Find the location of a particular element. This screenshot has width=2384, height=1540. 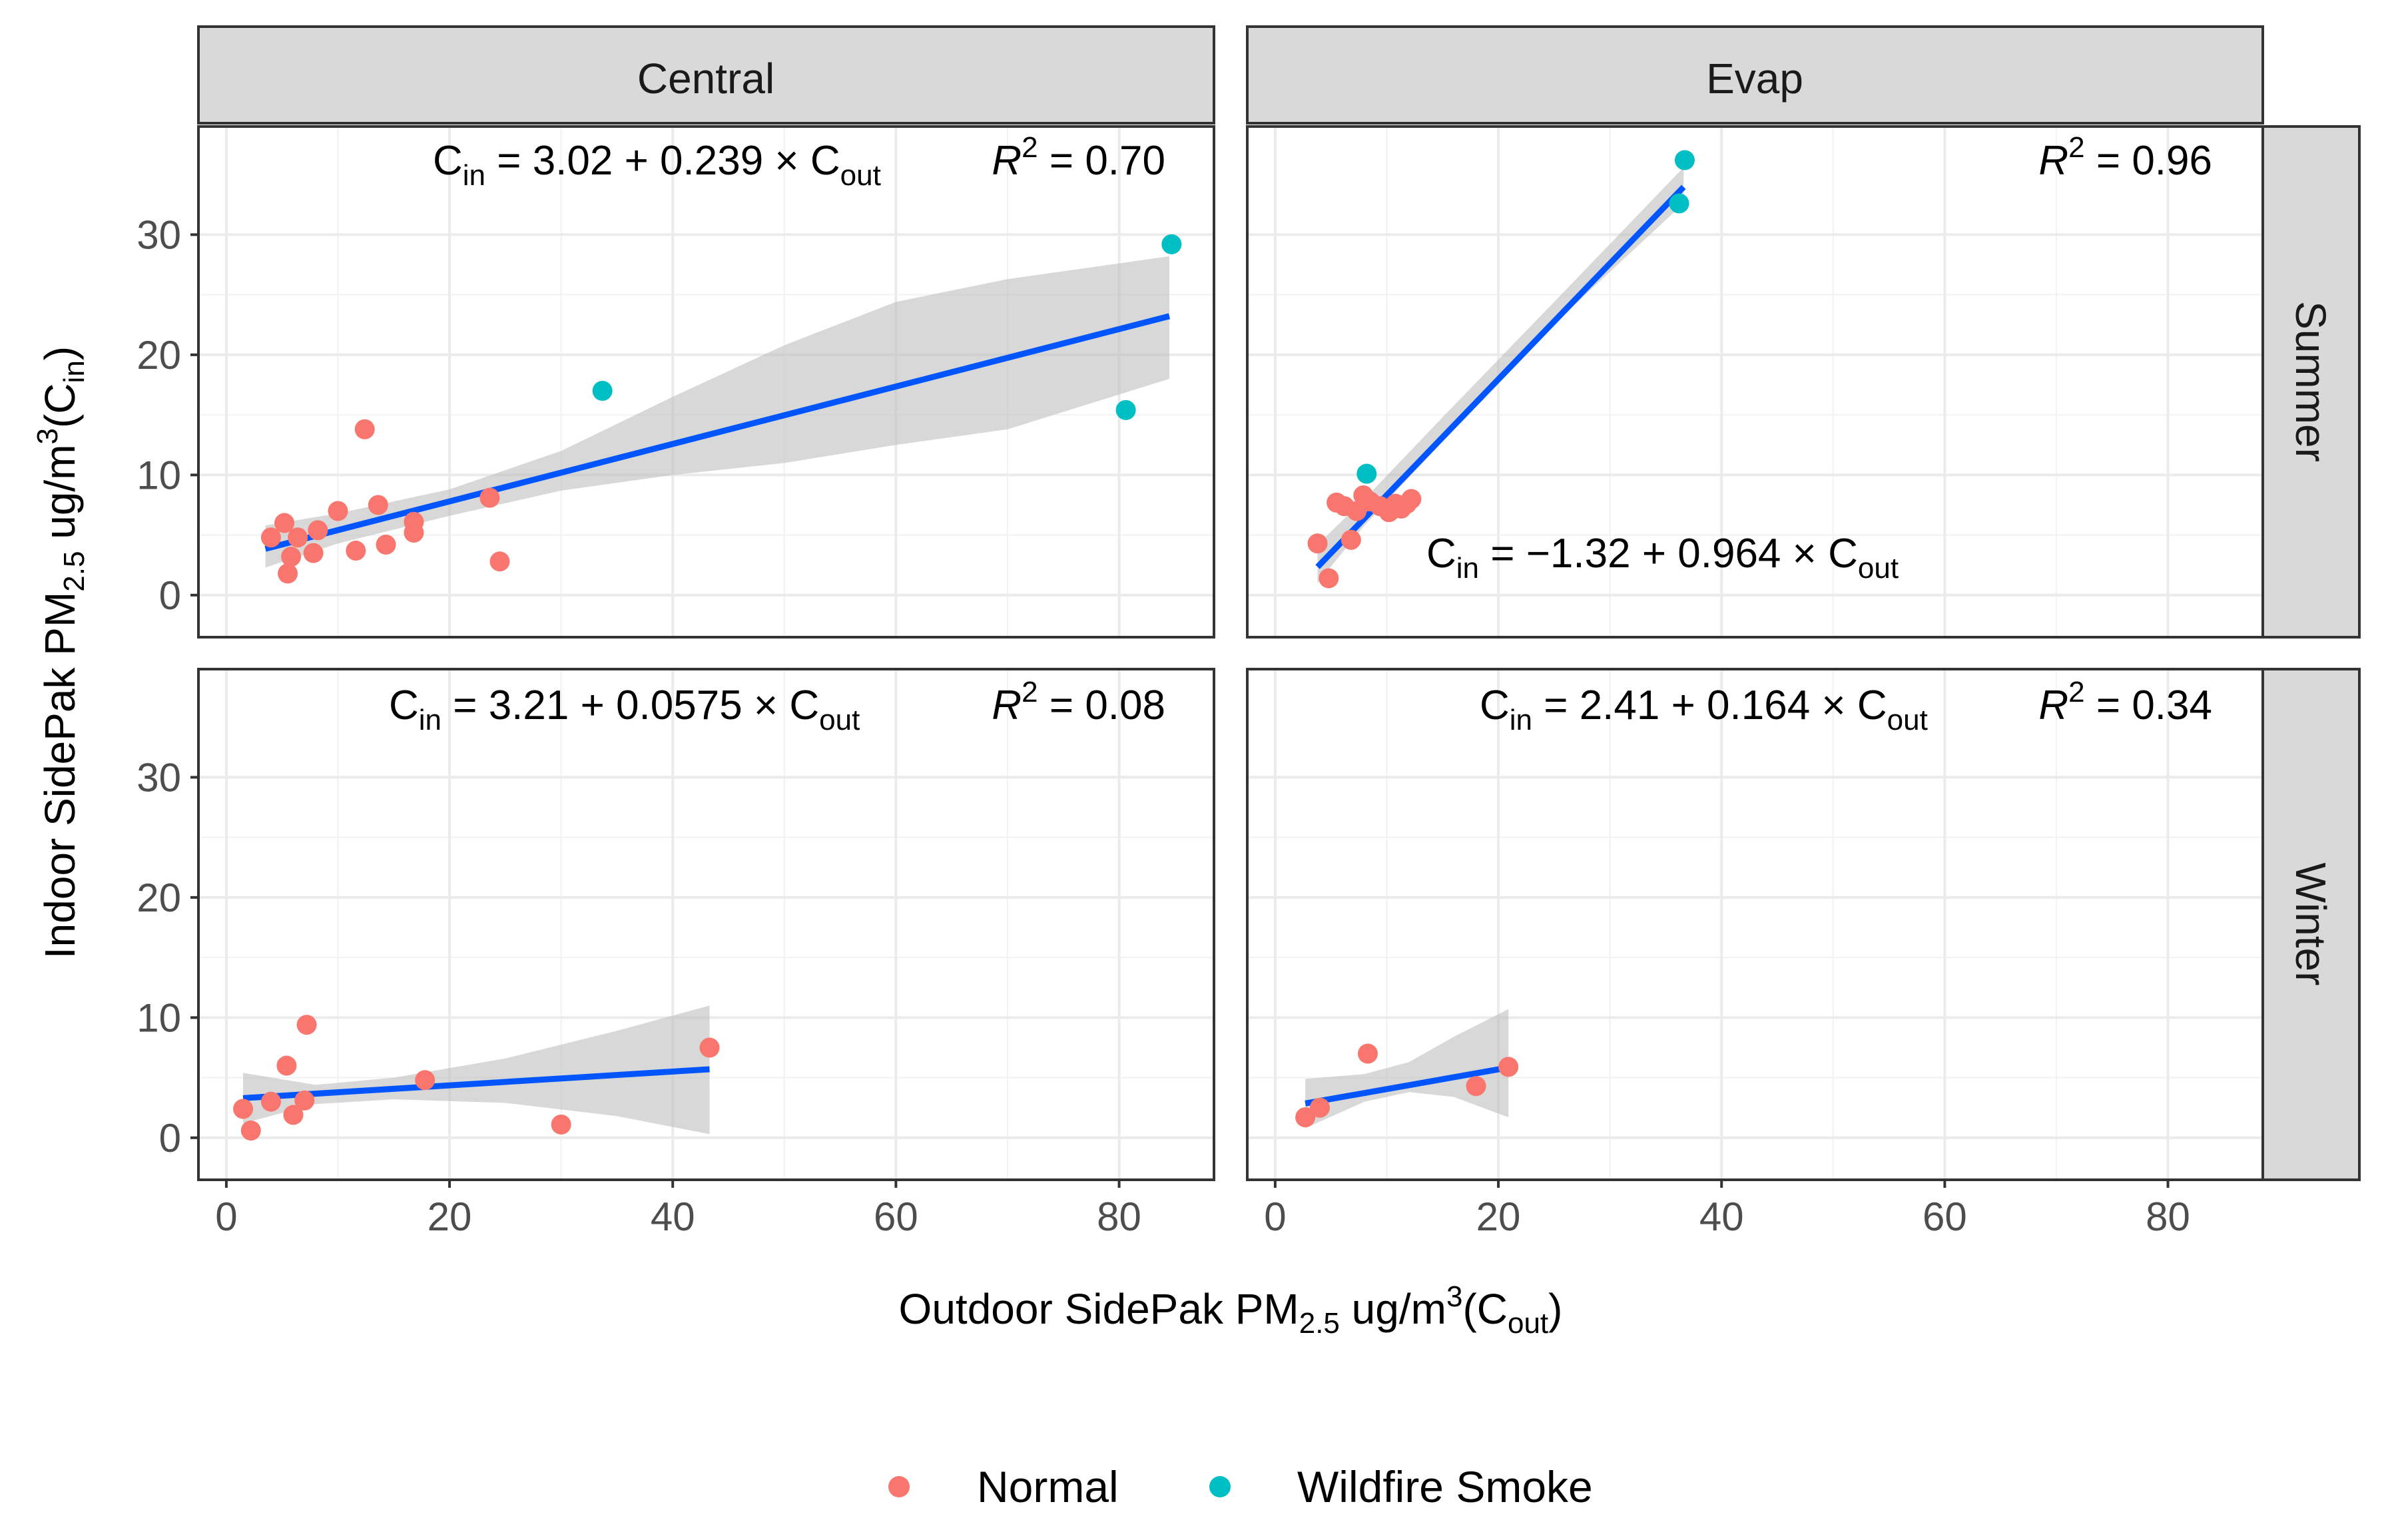

legend-key-wildfire-smoke is located at coordinates (1220, 1486).